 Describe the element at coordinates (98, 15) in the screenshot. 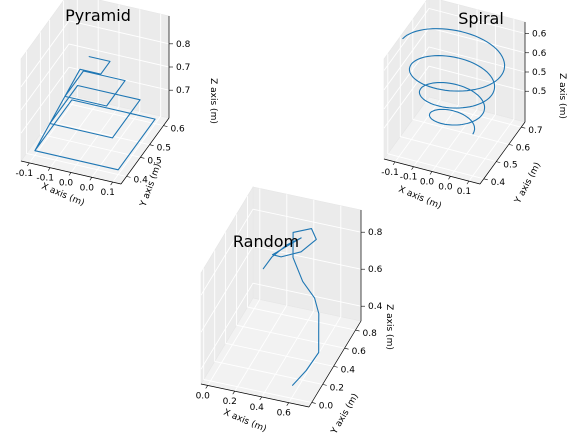

I see `chart-title: Pyramid` at that location.